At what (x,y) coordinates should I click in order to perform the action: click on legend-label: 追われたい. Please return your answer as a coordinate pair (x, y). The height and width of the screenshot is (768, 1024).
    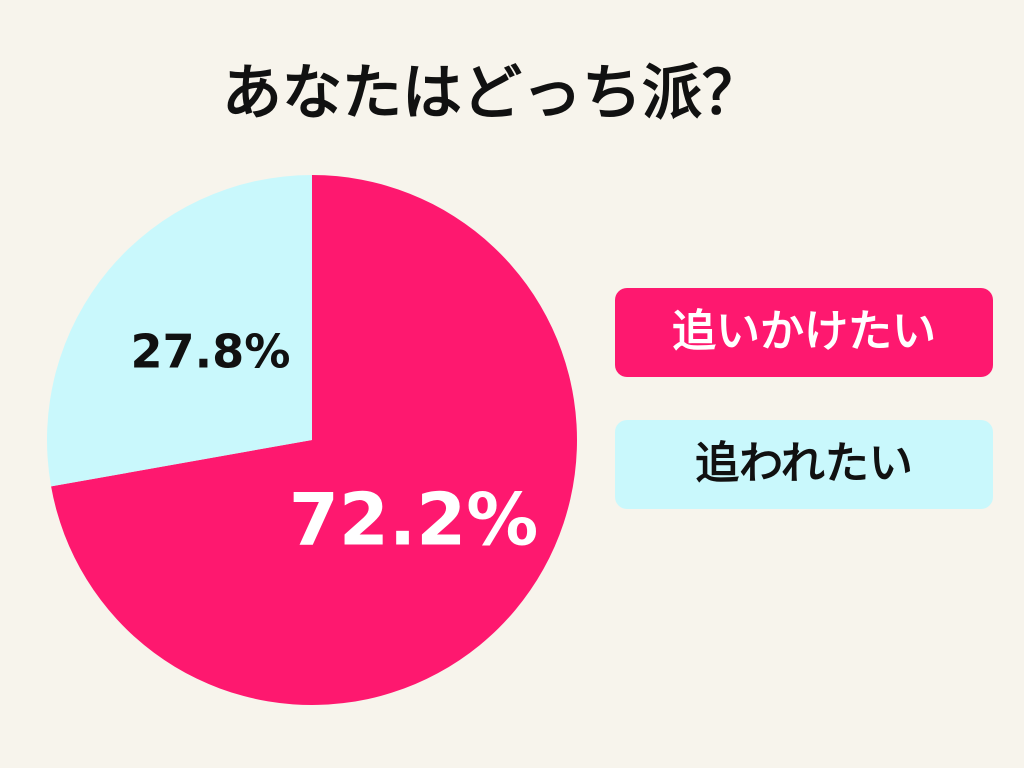
    Looking at the image, I should click on (804, 463).